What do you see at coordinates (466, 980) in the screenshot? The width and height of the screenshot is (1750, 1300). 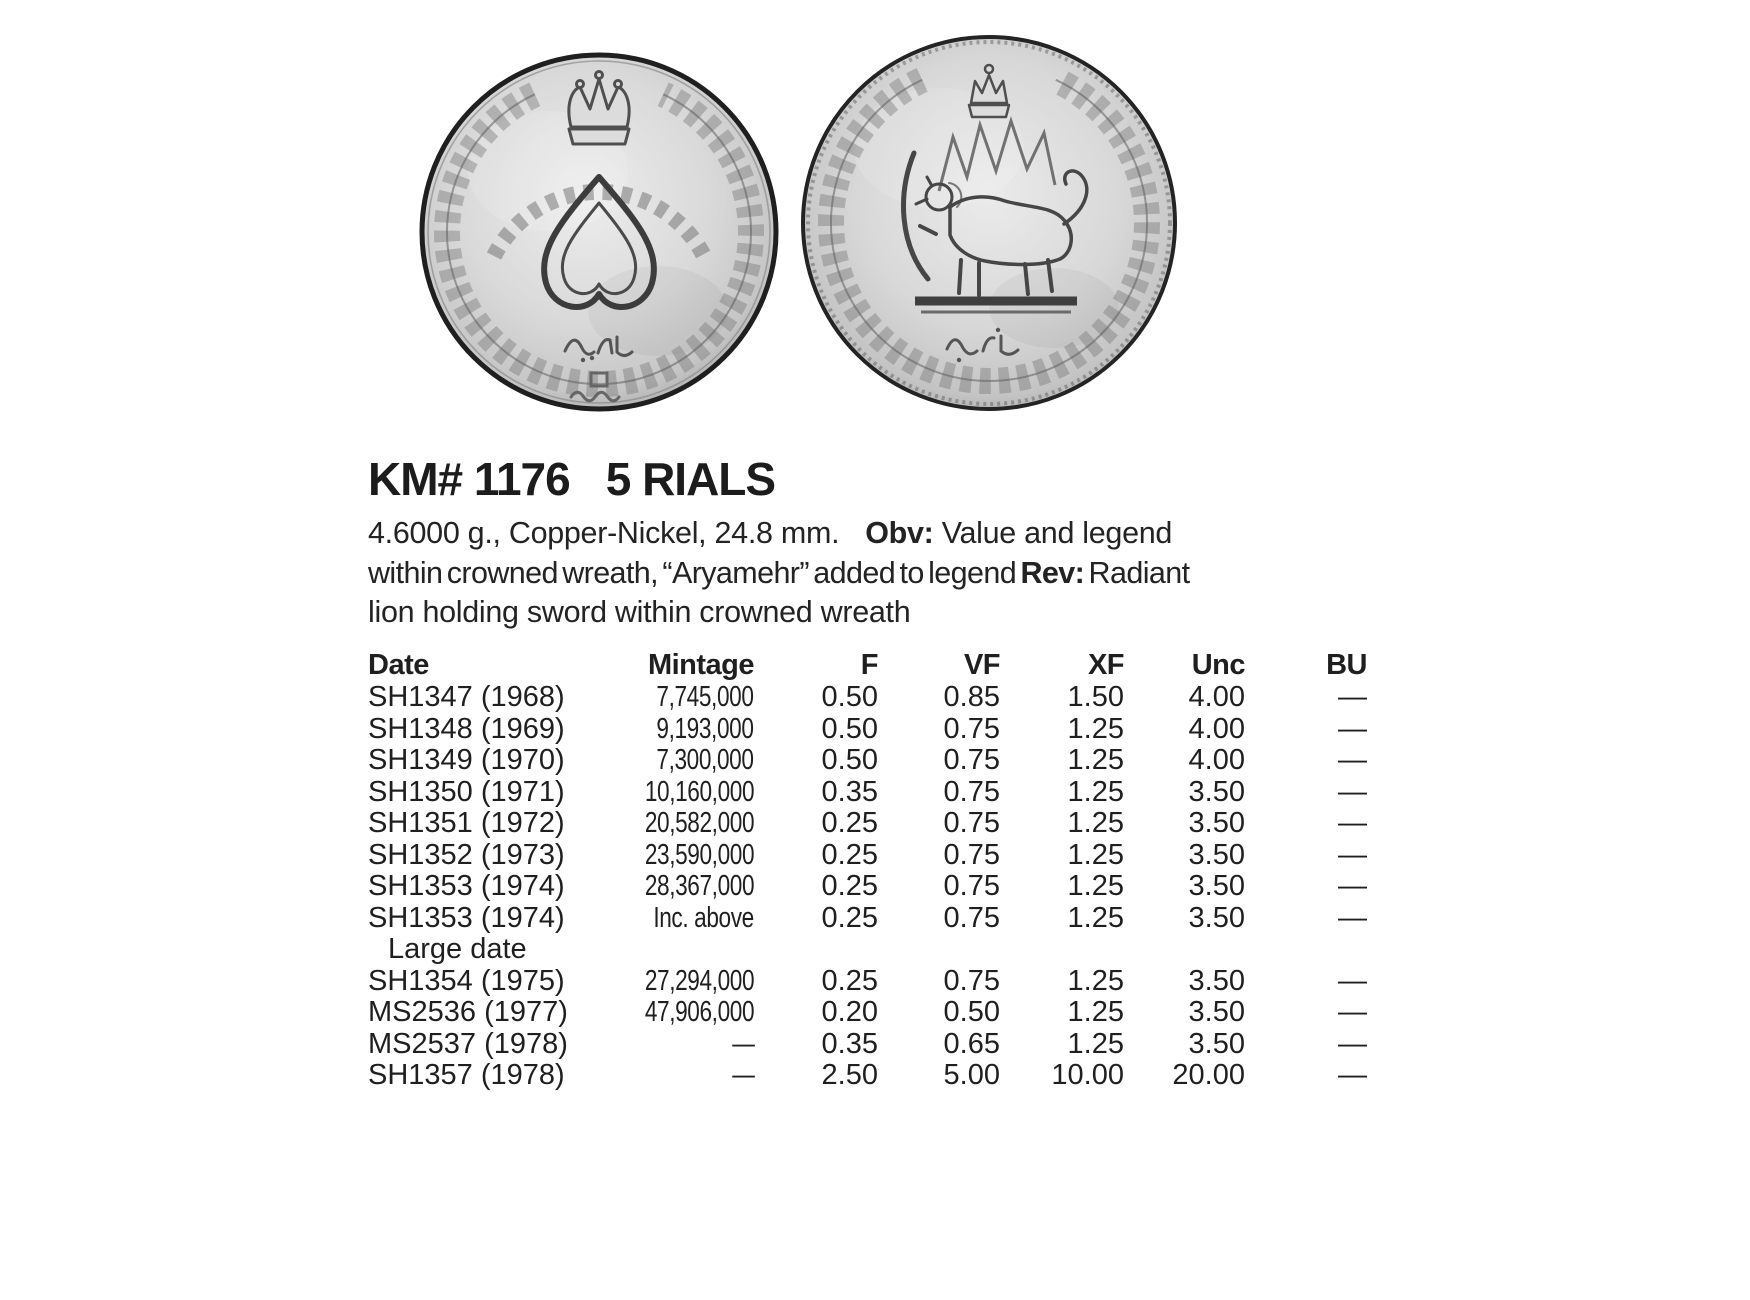 I see `date-cell: SH1354 (1975)` at bounding box center [466, 980].